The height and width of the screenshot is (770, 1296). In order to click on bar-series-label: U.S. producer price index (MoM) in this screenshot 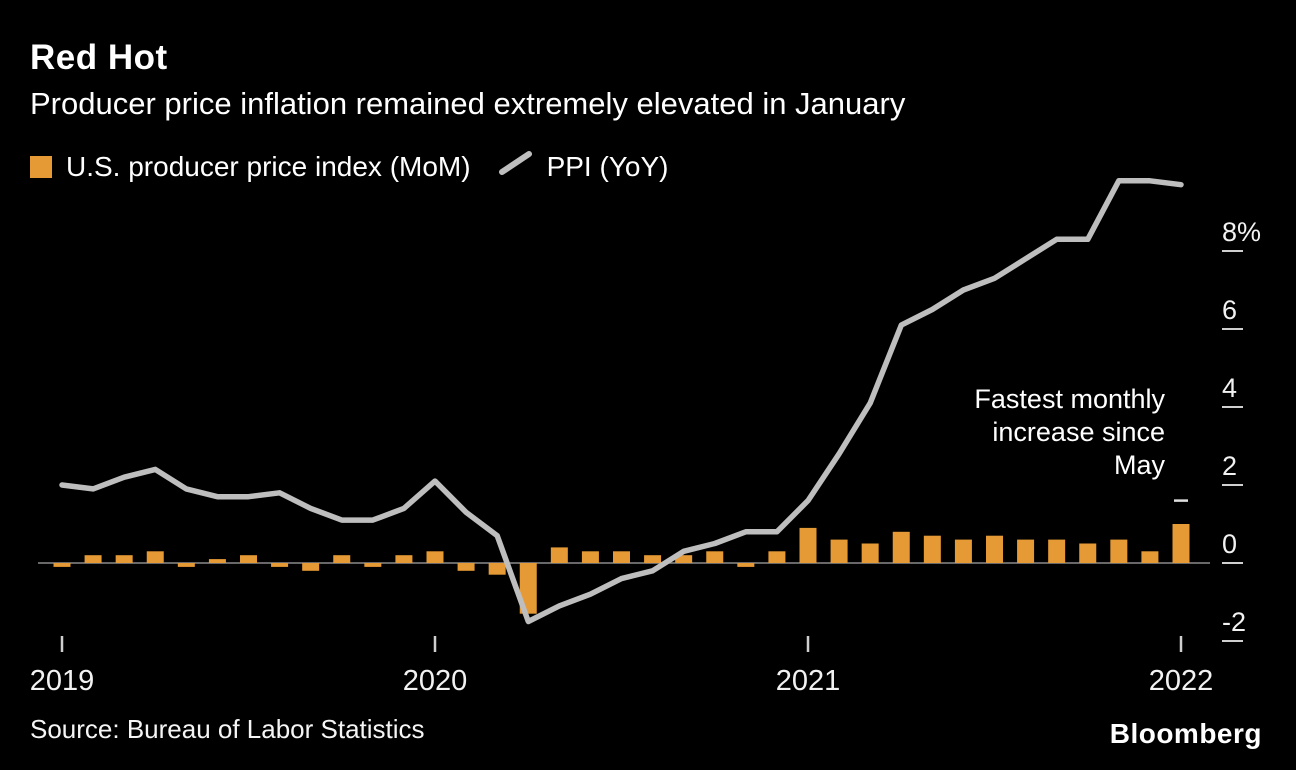, I will do `click(268, 166)`.